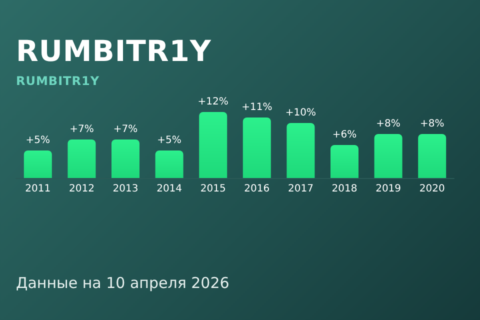 This screenshot has width=480, height=320. Describe the element at coordinates (213, 102) in the screenshot. I see `data-label: +12%` at that location.